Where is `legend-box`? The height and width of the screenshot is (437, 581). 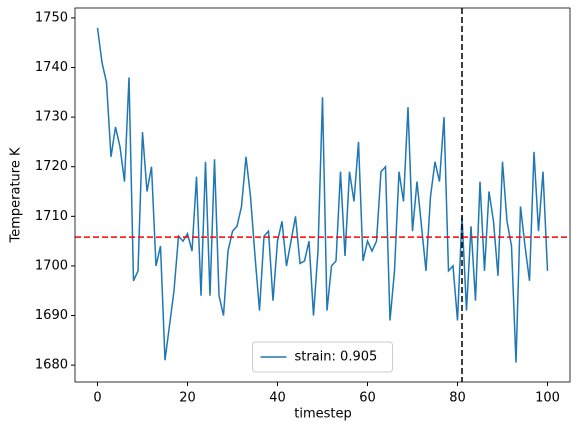
legend-box is located at coordinates (322, 357).